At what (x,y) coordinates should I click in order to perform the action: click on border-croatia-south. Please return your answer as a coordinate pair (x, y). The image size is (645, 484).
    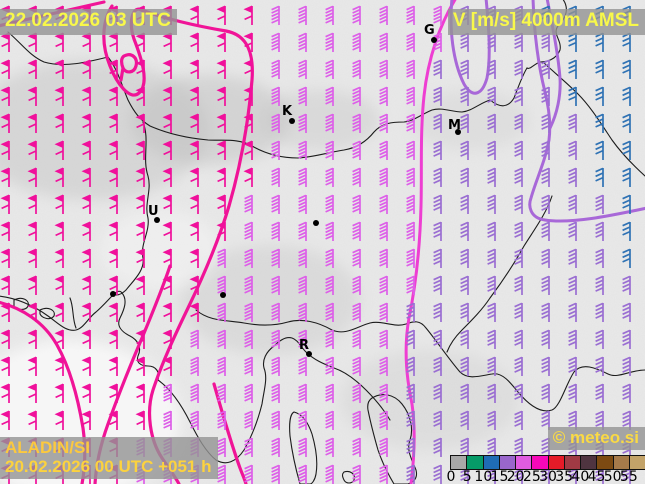
    Looking at the image, I should click on (420, 360).